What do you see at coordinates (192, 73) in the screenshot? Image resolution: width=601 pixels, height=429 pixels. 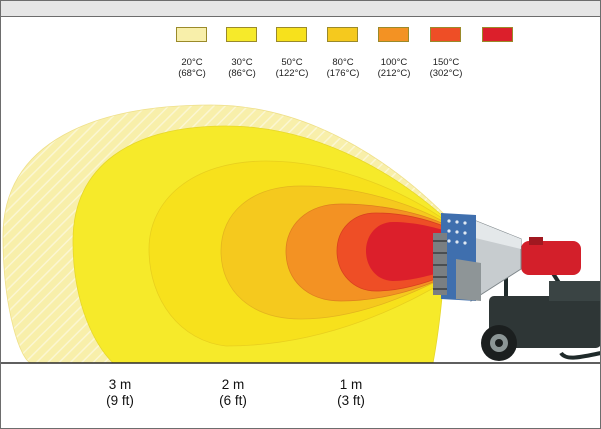 I see `legend-label-fahrenheit: (68°C)` at bounding box center [192, 73].